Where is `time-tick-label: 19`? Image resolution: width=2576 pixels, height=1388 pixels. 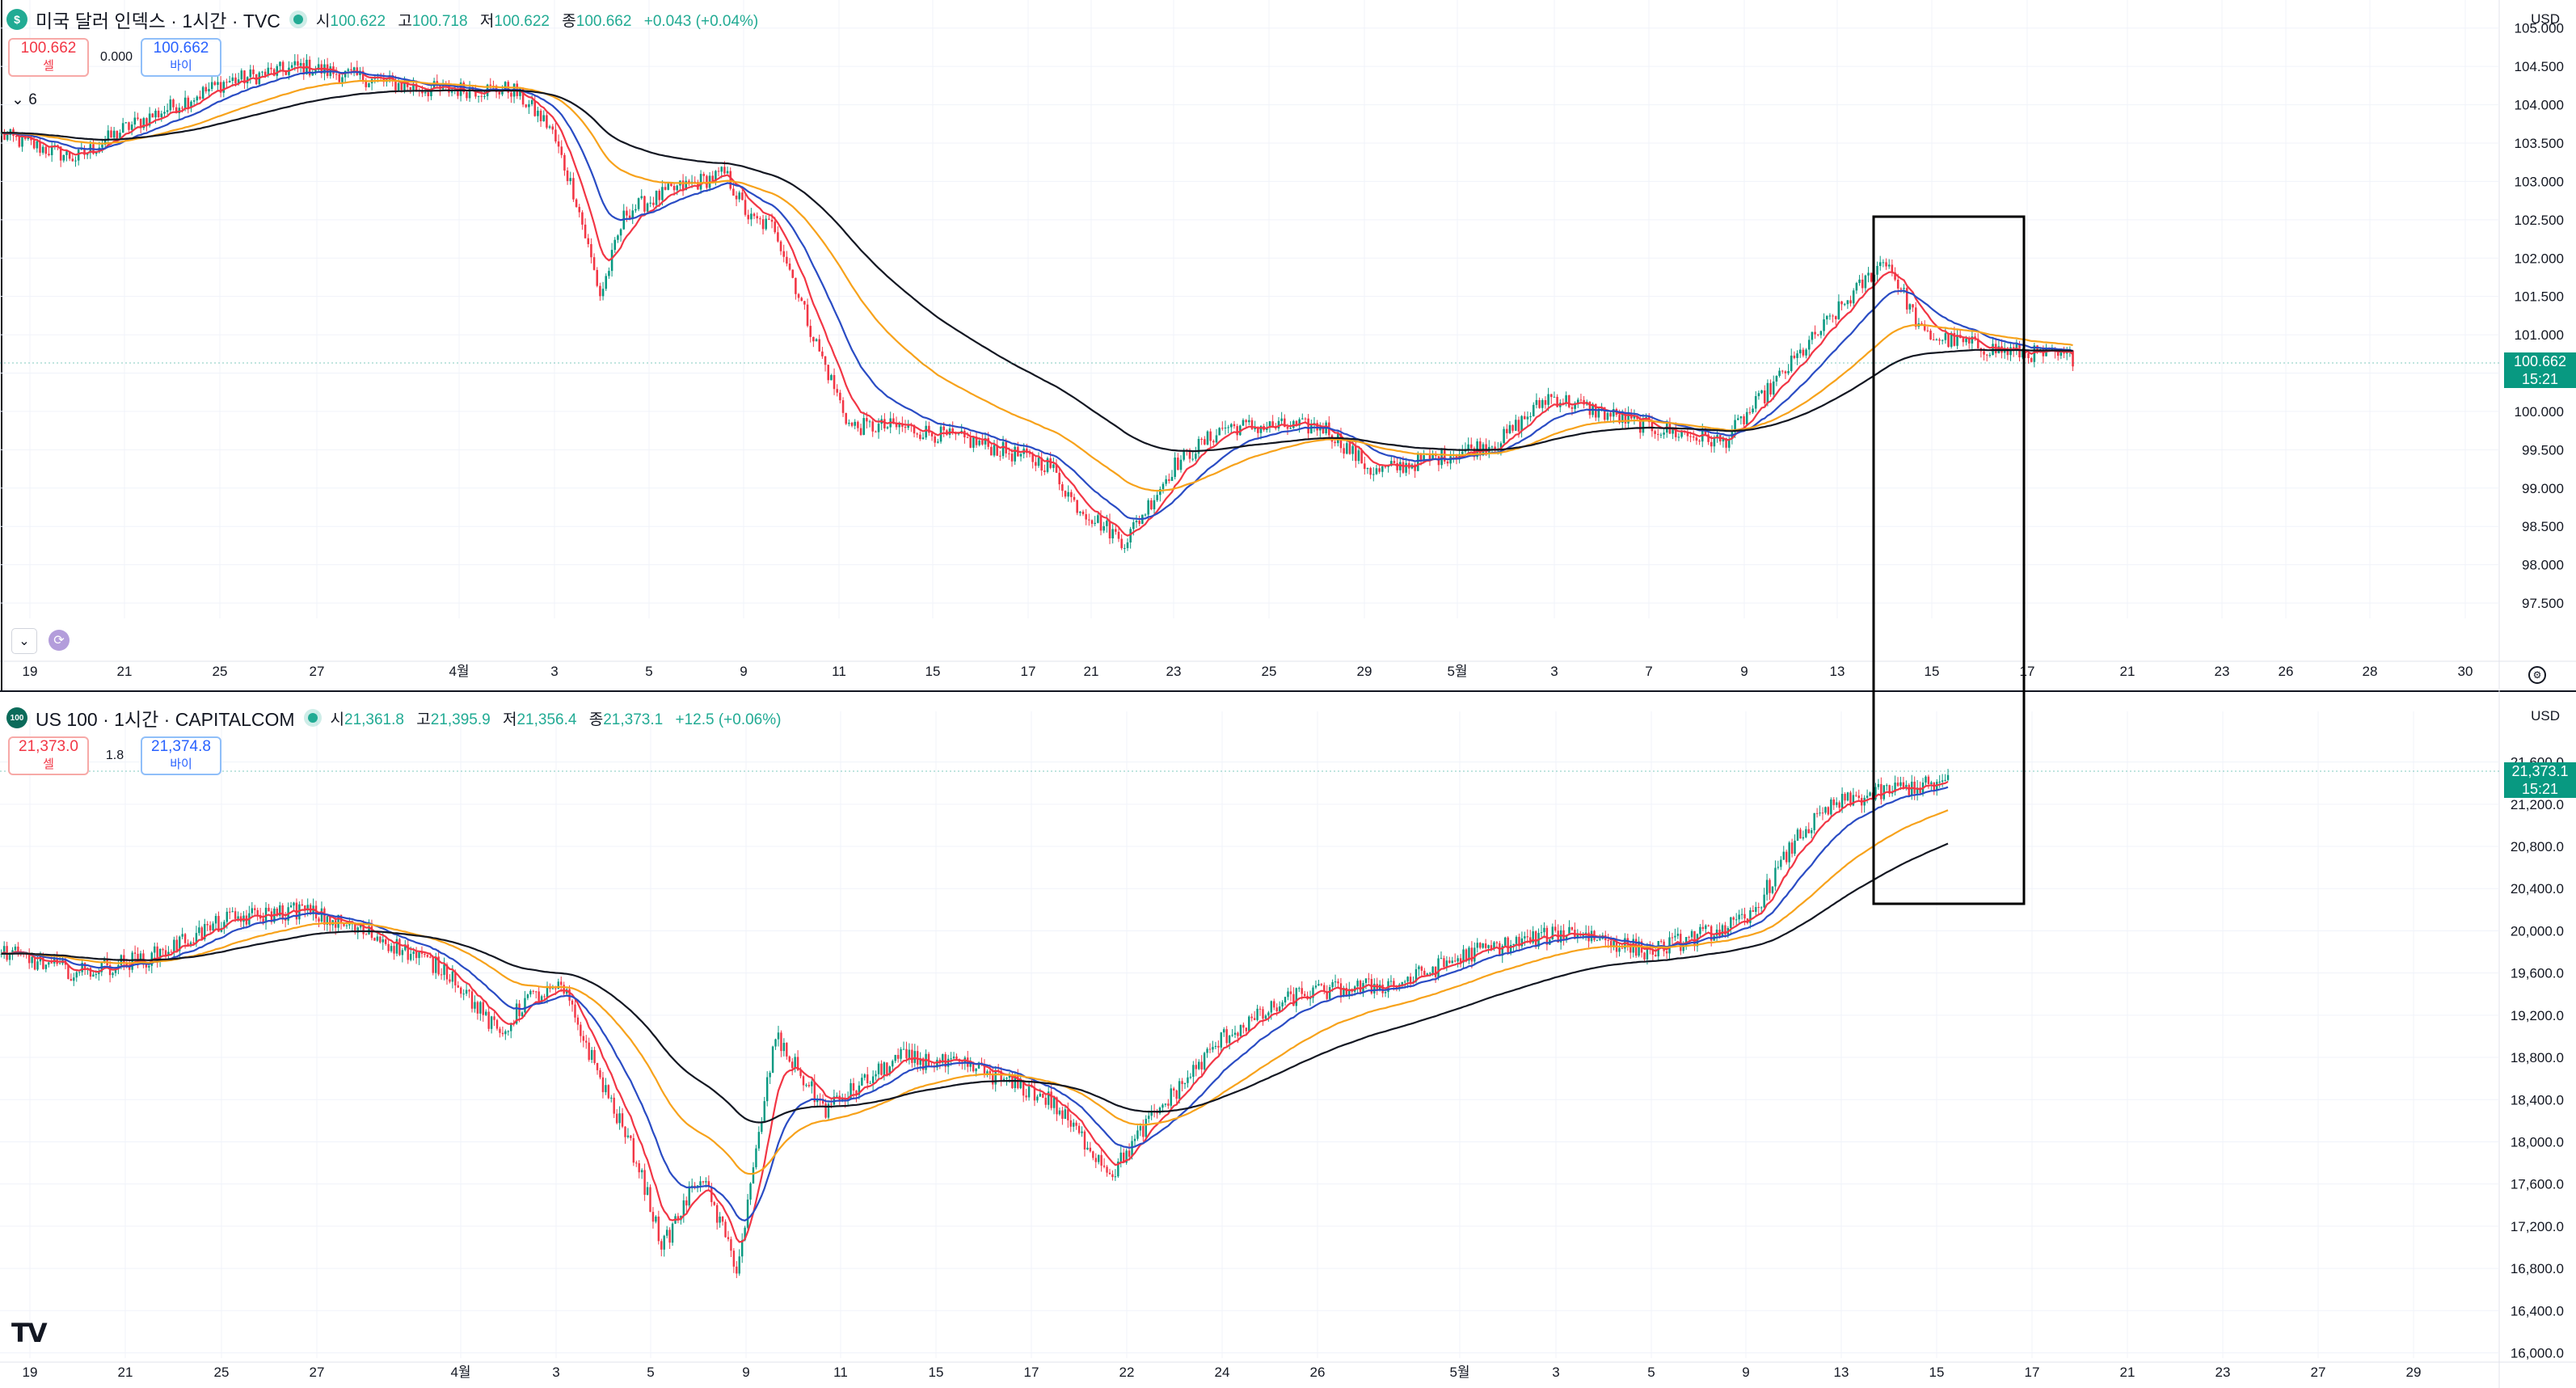
time-tick-label: 19 is located at coordinates (31, 672).